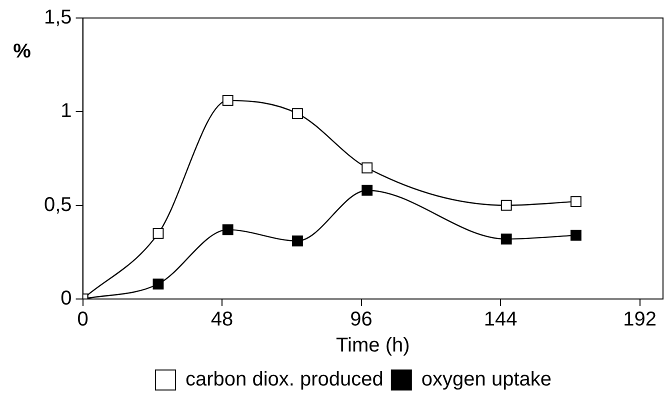  What do you see at coordinates (66, 299) in the screenshot?
I see `y-tick-label: 0` at bounding box center [66, 299].